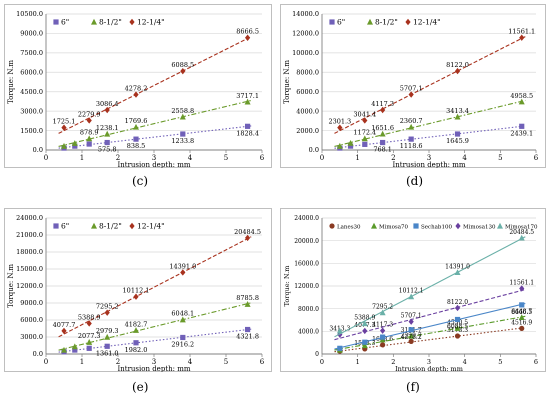 The height and width of the screenshot is (408, 550). I want to click on y-tick-label: 8000.0, so click(307, 72).